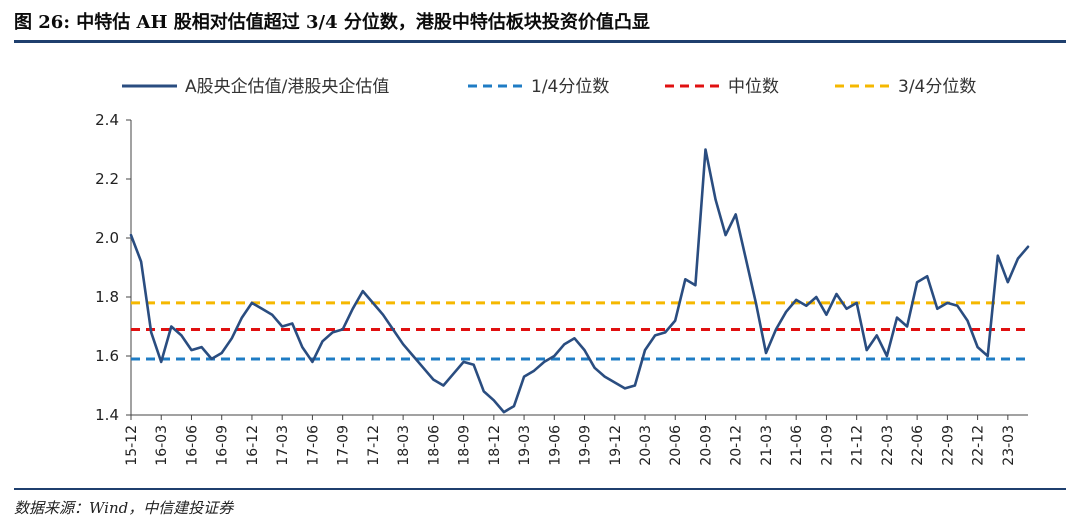 The image size is (1080, 523). I want to click on source-note: 数据来源：Wind，中信建投证券, so click(124, 508).